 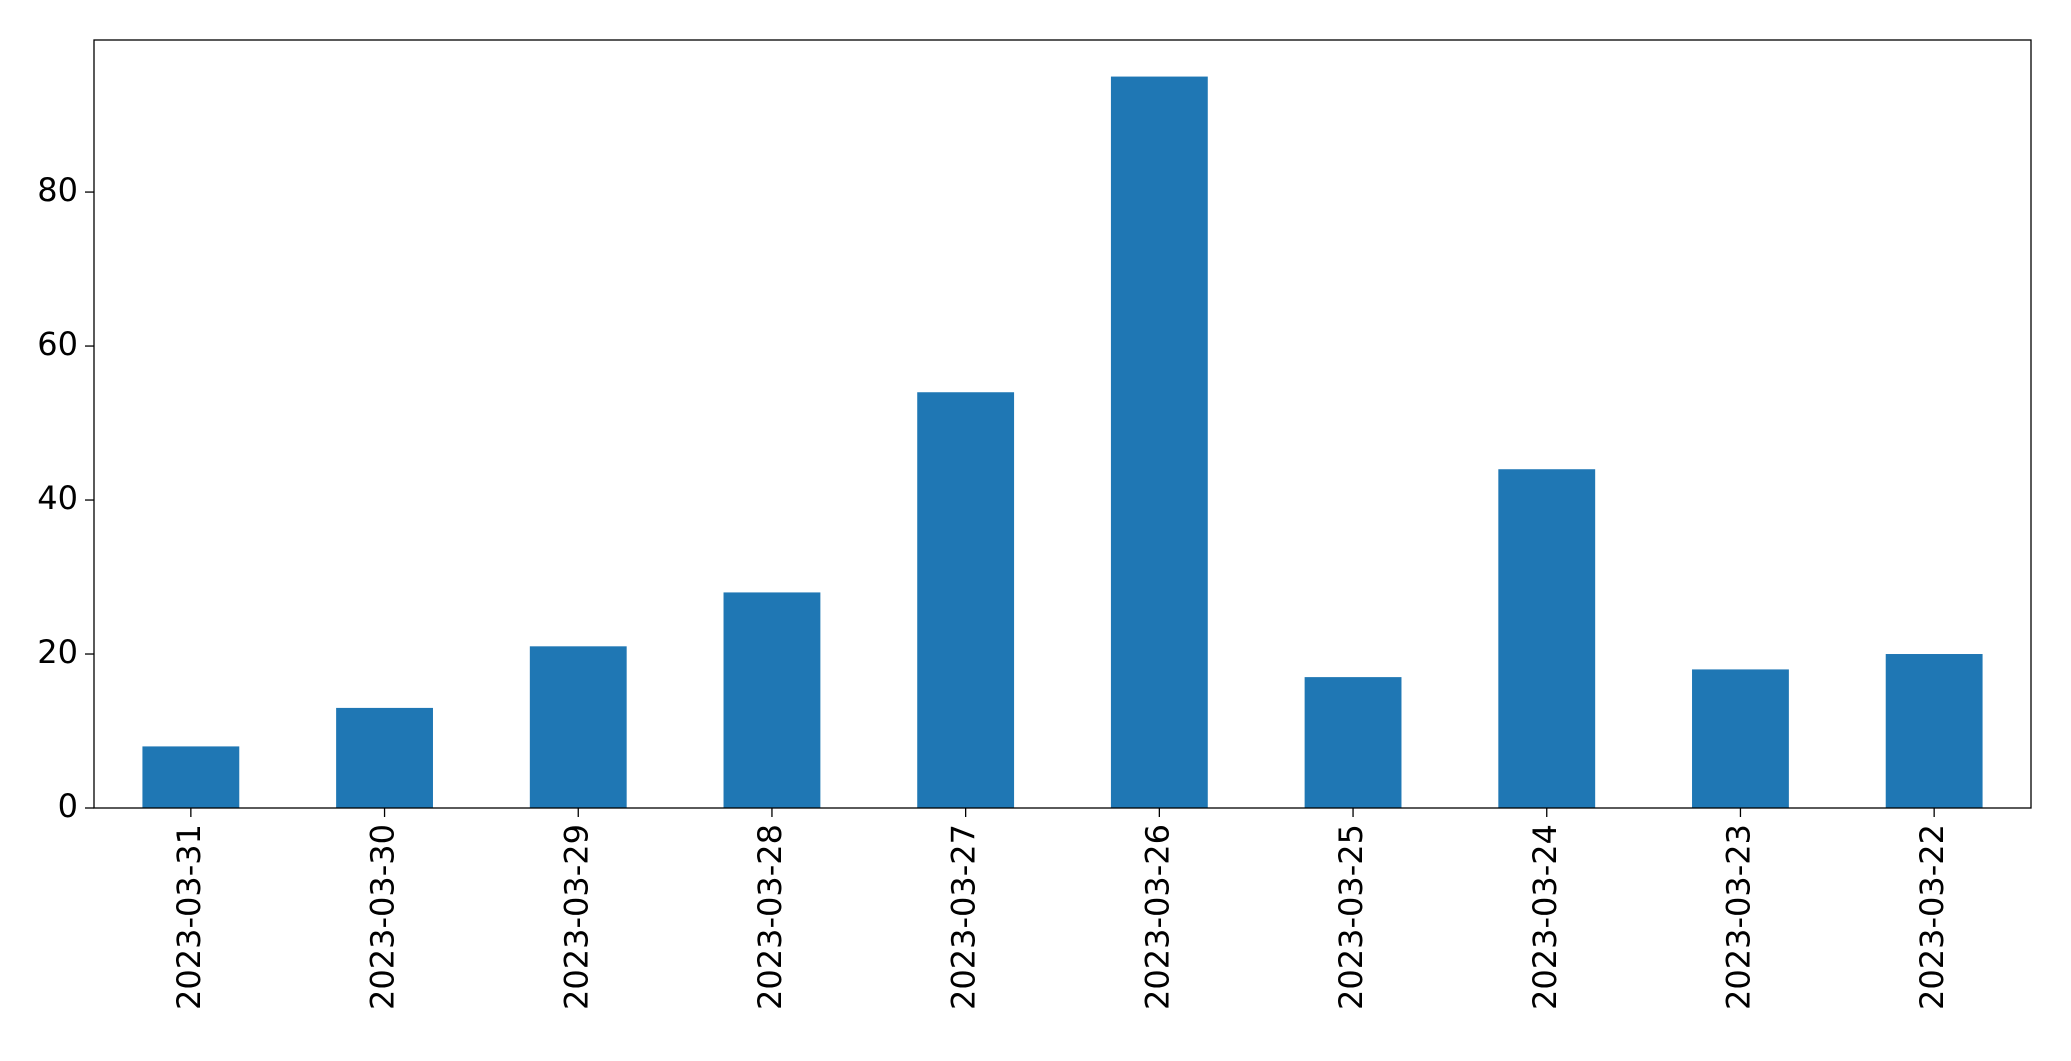 I want to click on y-tick-label: 80, so click(x=57, y=190).